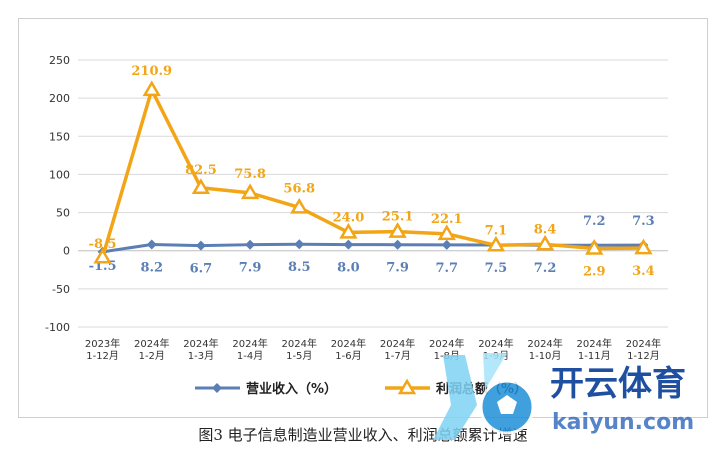  I want to click on x-tick-label: 2024年 1-11月, so click(594, 349).